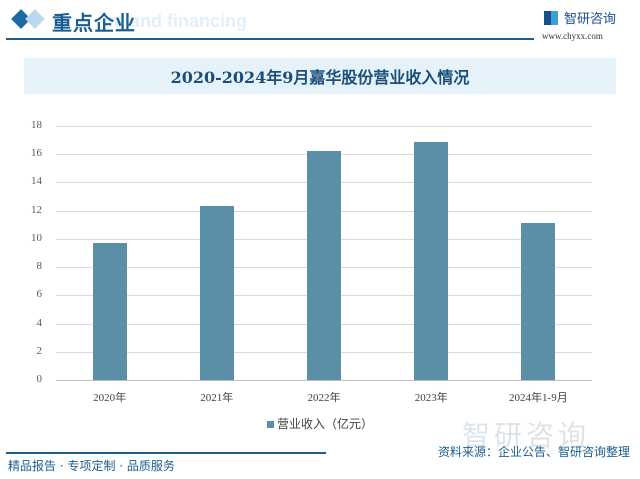 The height and width of the screenshot is (479, 640). Describe the element at coordinates (551, 17) in the screenshot. I see `logo-icon` at that location.